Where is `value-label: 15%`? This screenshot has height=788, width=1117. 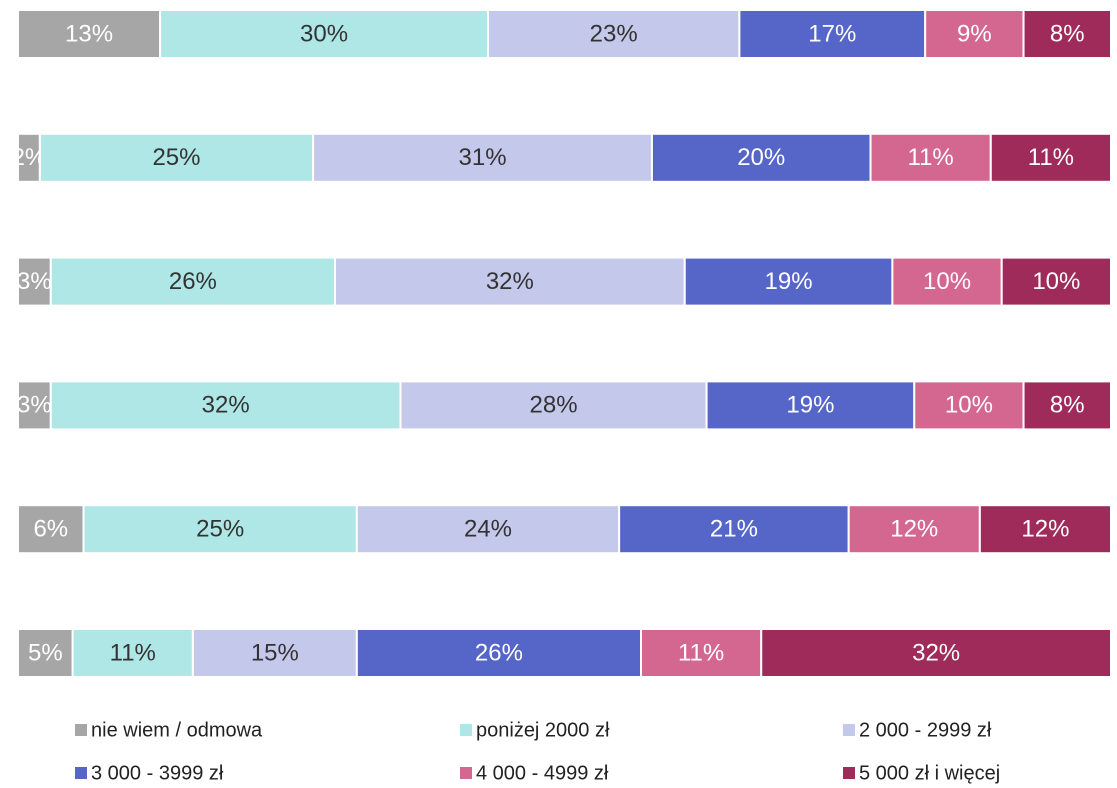
value-label: 15% is located at coordinates (275, 652).